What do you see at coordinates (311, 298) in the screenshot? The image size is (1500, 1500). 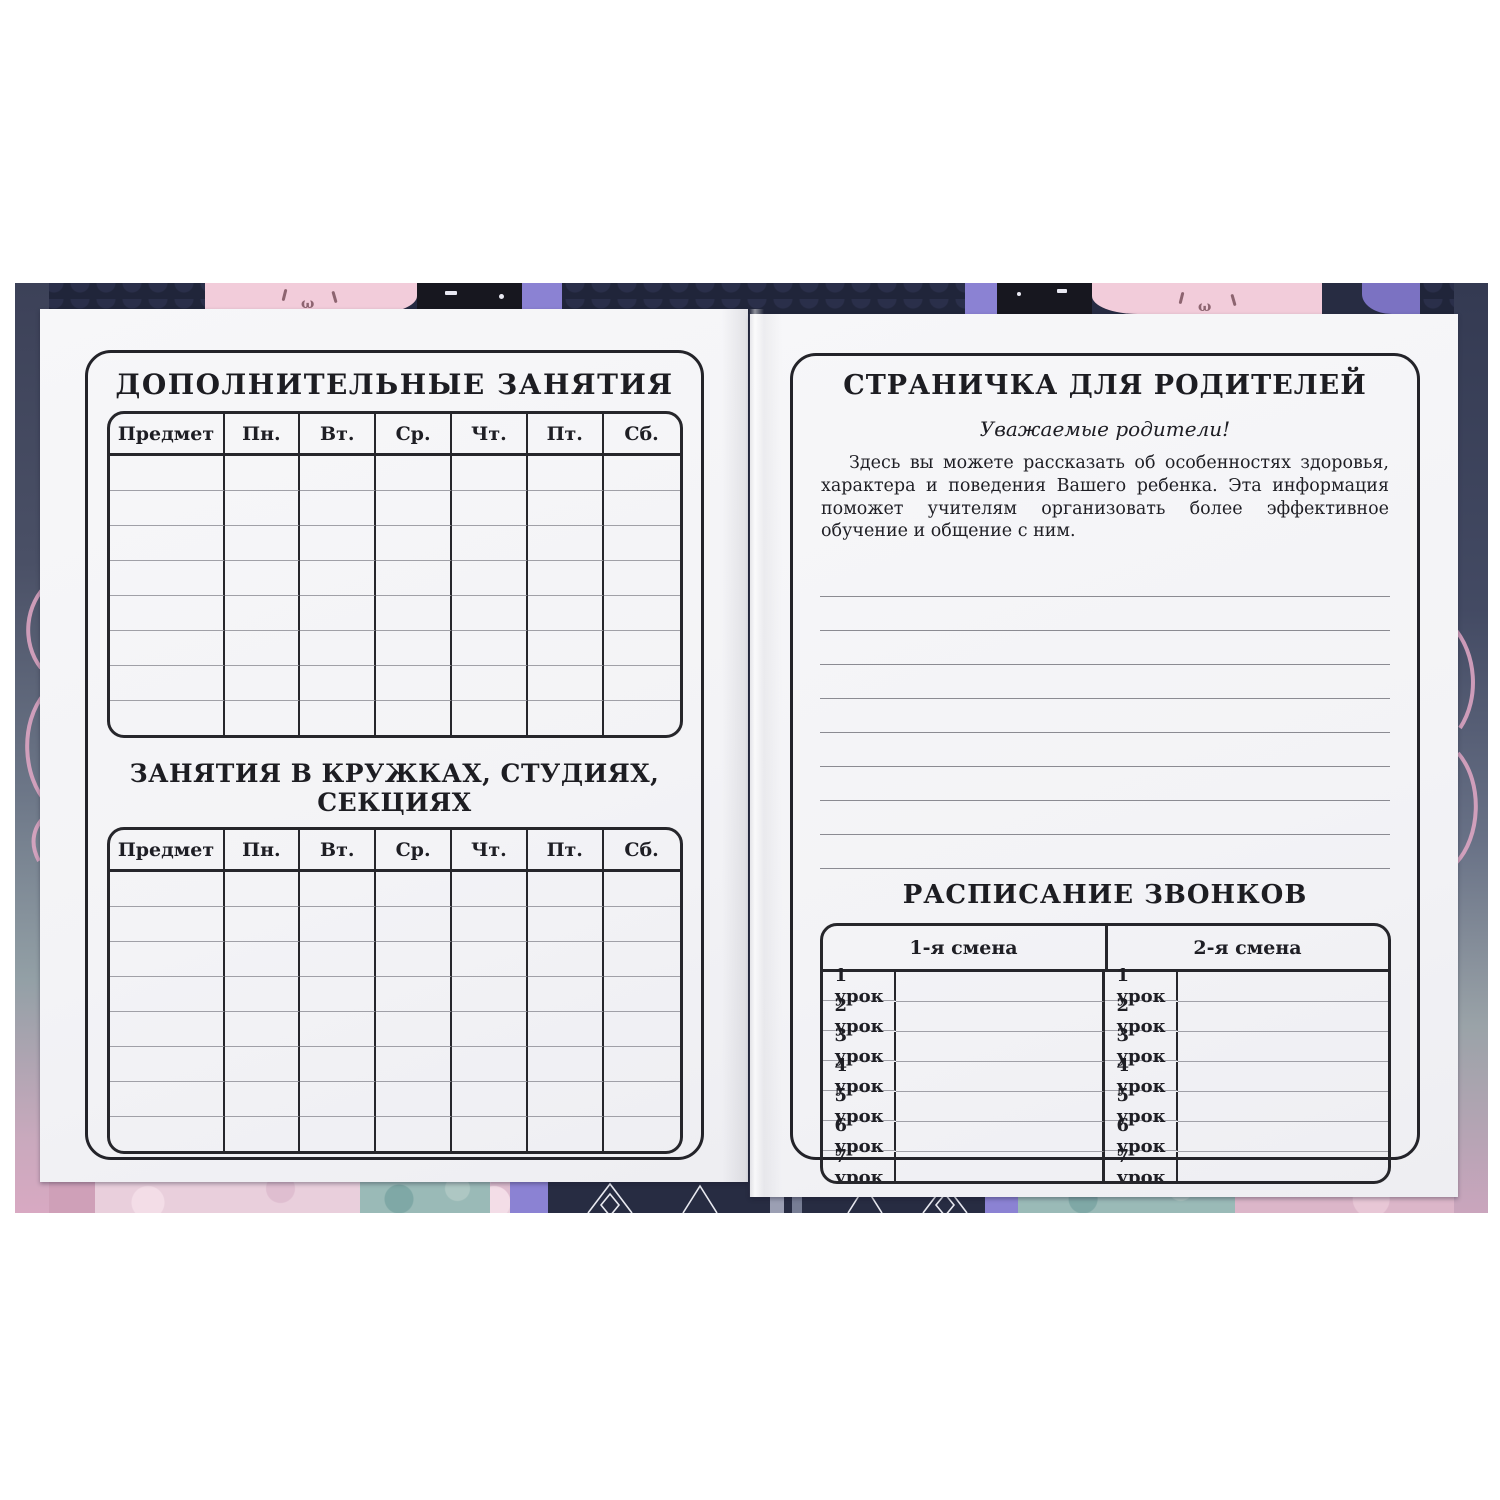 I see `cat-head-pink-left: ω` at bounding box center [311, 298].